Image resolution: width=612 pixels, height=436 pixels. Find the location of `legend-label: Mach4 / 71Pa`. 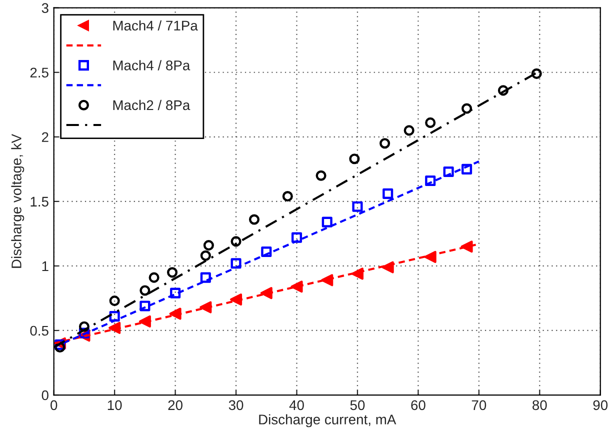

legend-label: Mach4 / 71Pa is located at coordinates (155, 25).